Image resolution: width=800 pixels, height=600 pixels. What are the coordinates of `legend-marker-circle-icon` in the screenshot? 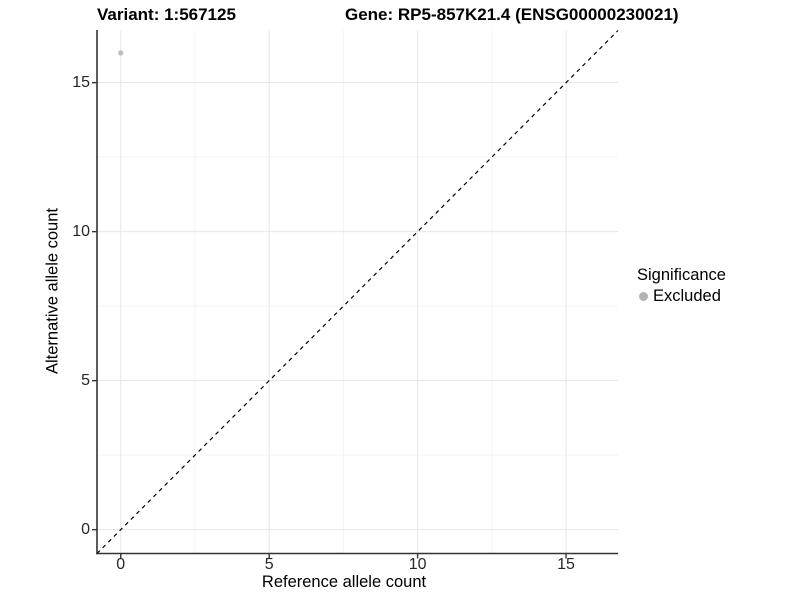 It's located at (643, 296).